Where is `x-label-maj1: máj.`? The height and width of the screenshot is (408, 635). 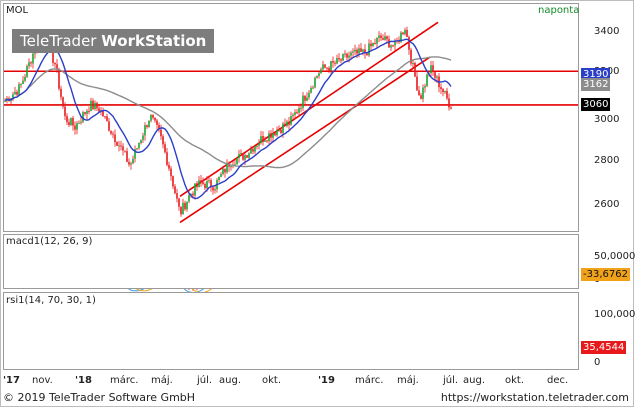
x-label-maj1: máj. is located at coordinates (162, 380).